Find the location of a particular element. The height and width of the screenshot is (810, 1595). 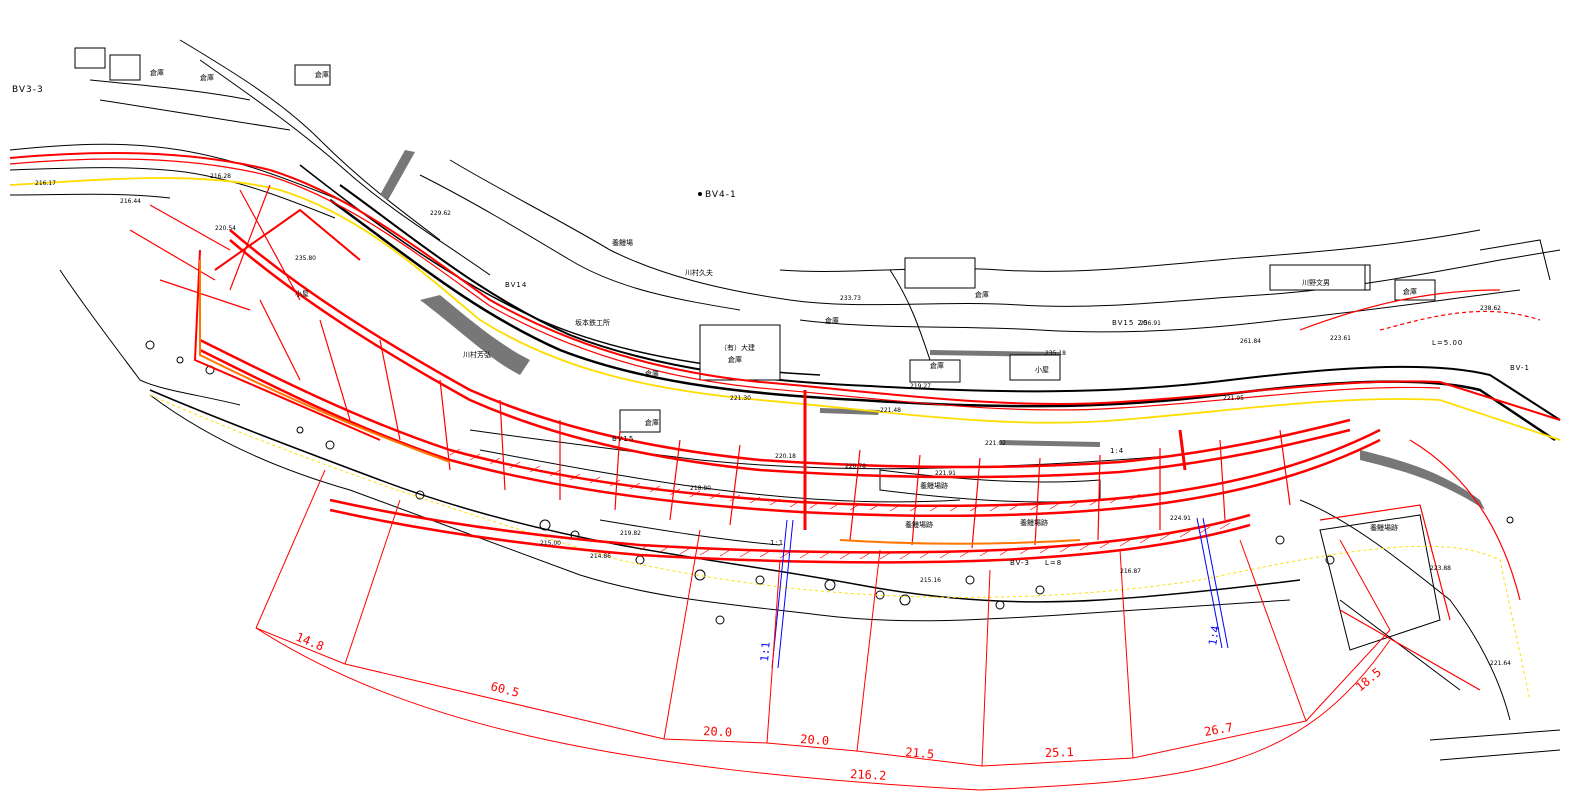

spot-height: 223.88 is located at coordinates (1440, 568).